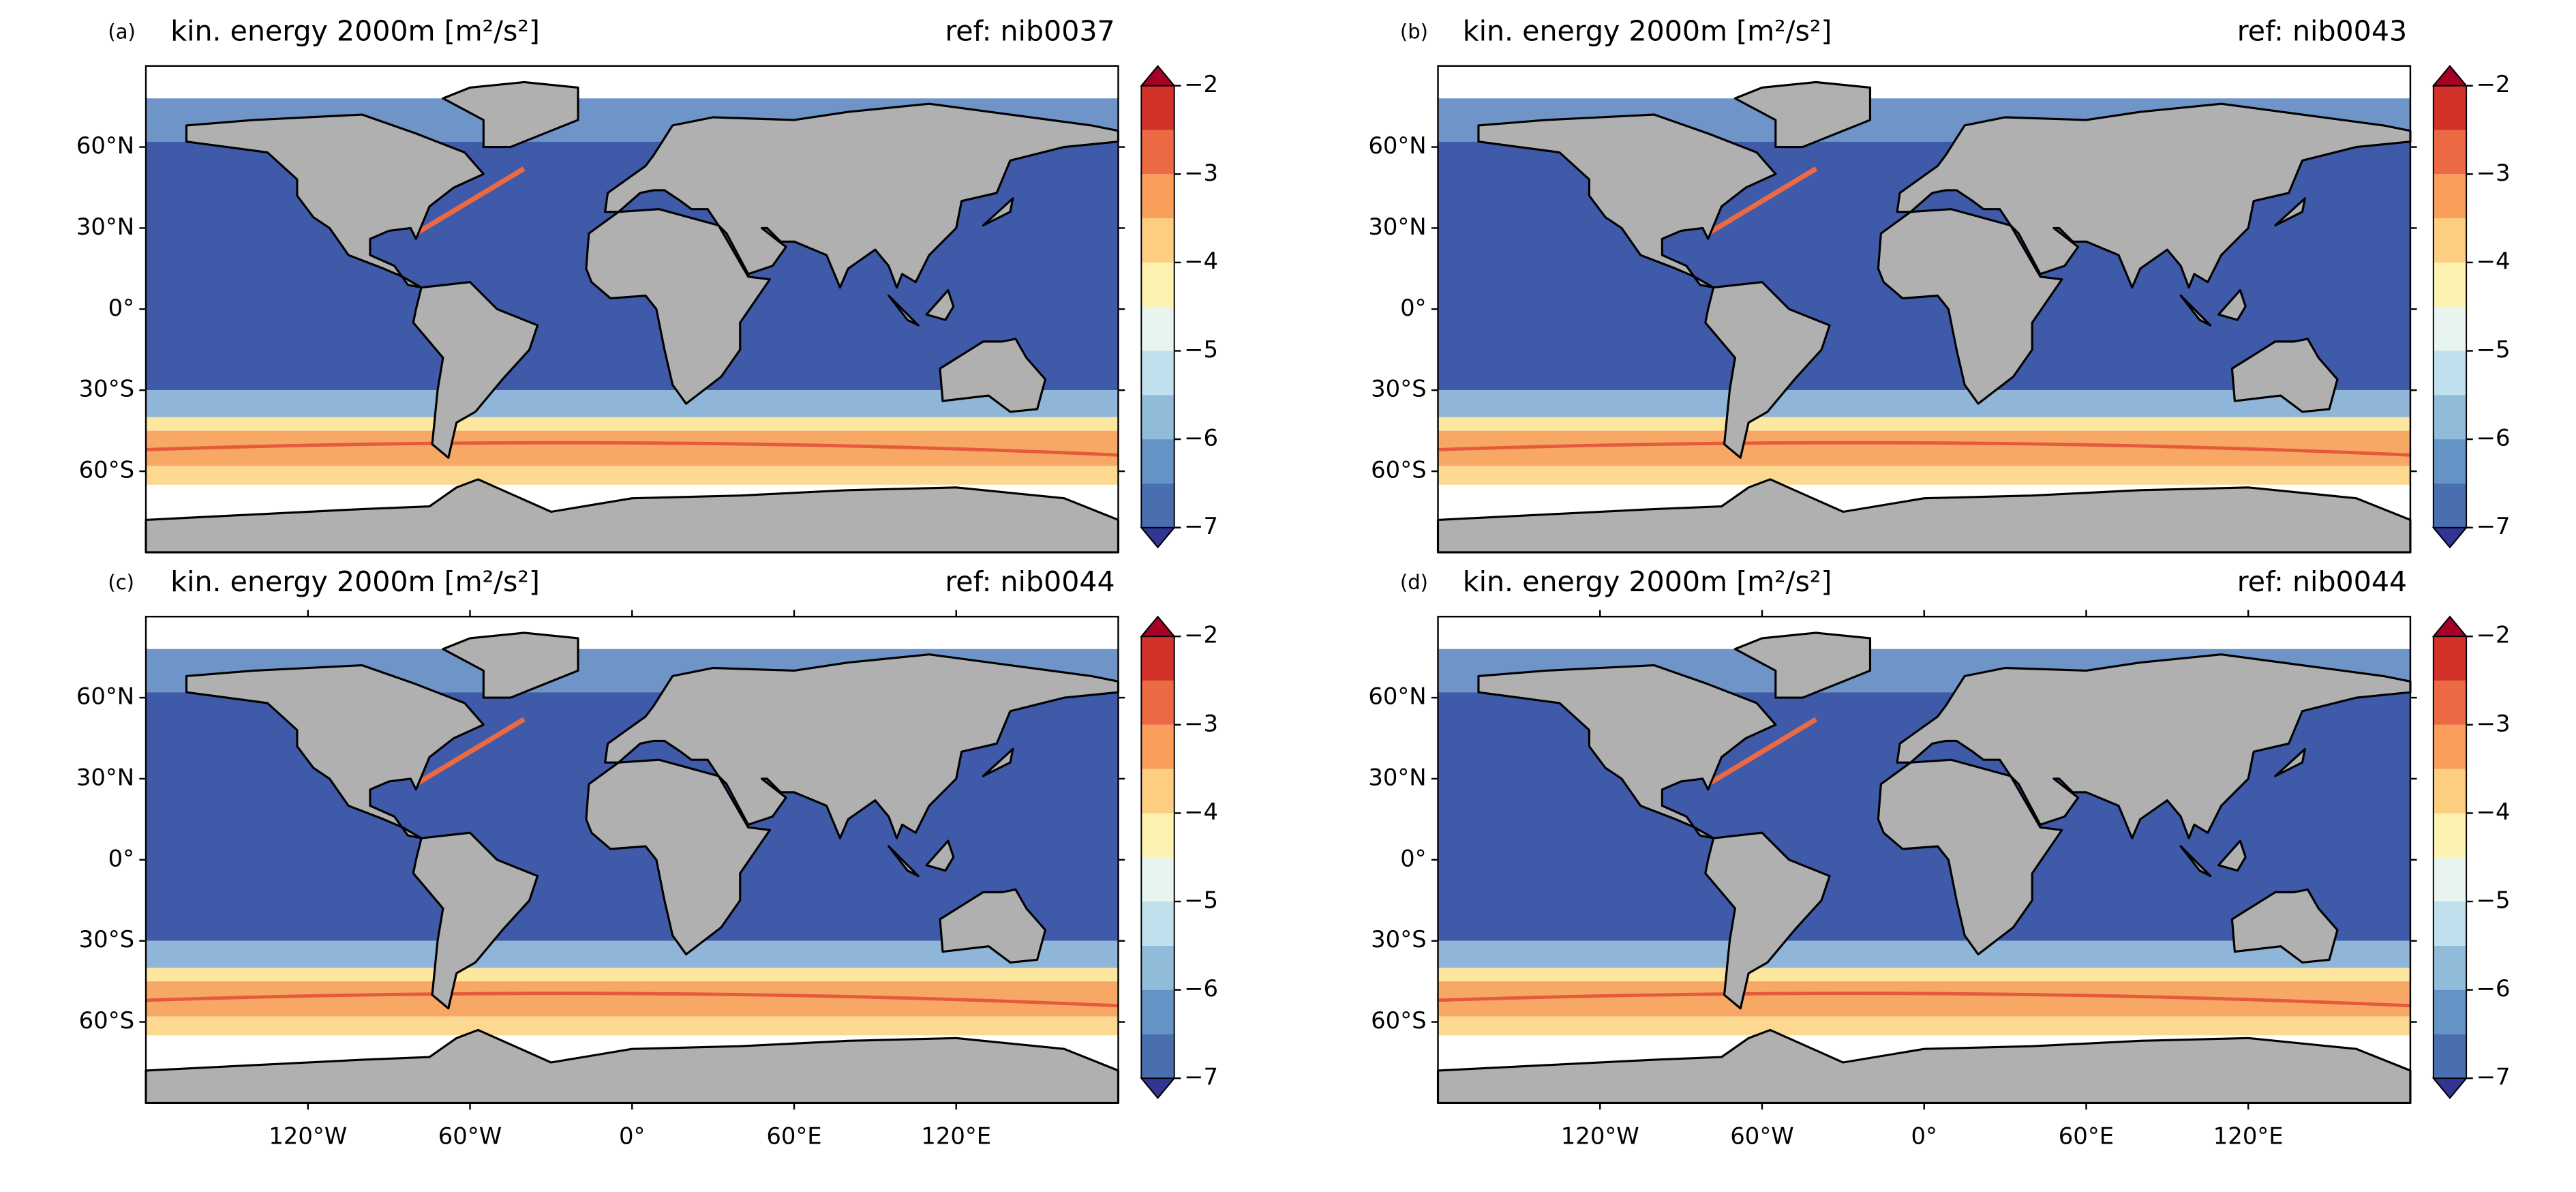 This screenshot has height=1192, width=2576. I want to click on x-tick-label: 60°W, so click(1761, 1136).